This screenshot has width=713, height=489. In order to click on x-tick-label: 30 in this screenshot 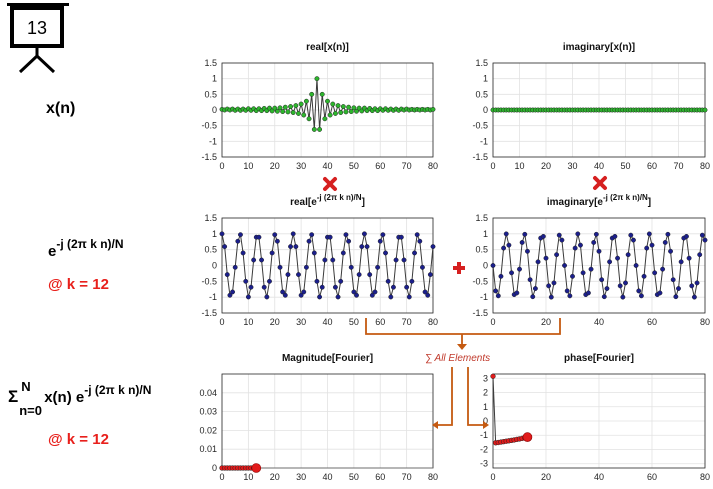, I will do `click(301, 322)`.